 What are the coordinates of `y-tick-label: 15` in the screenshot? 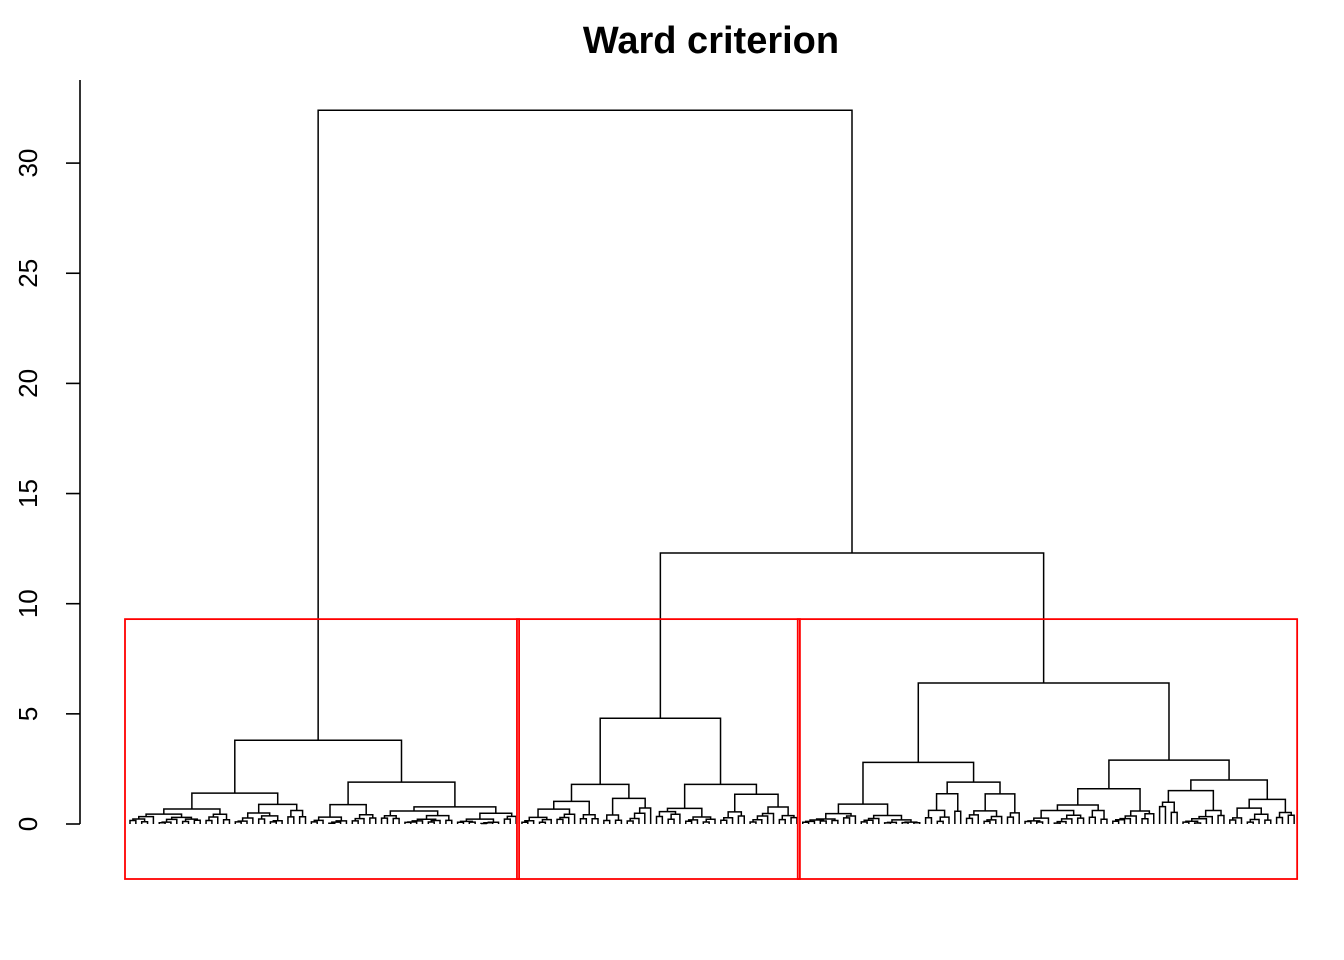 It's located at (28, 493).